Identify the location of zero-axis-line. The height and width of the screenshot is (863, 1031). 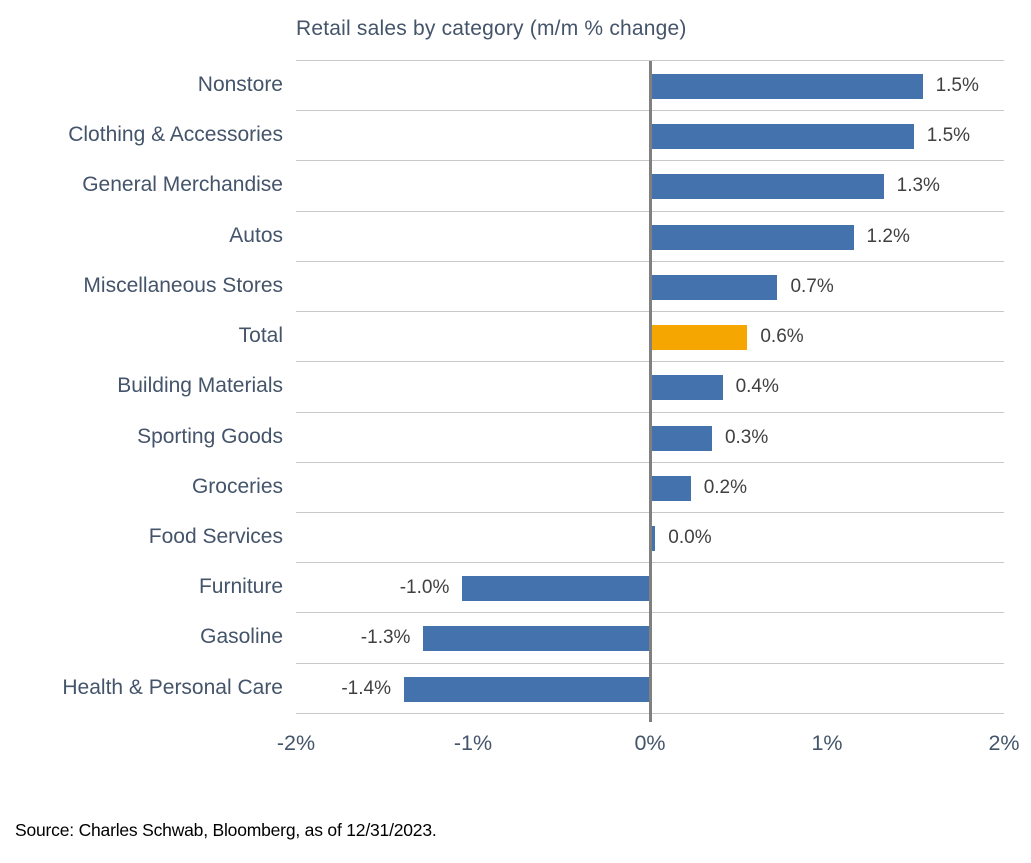
(650, 391).